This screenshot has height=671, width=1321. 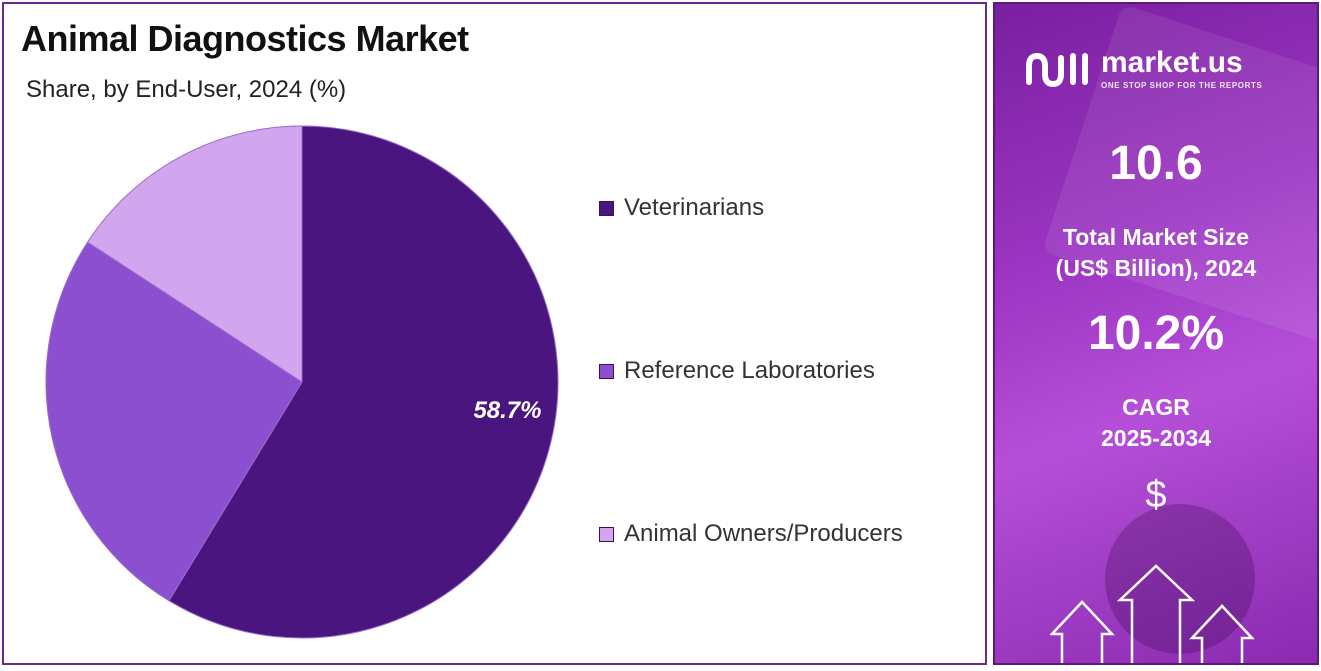 What do you see at coordinates (1172, 62) in the screenshot?
I see `brand-name: market.us` at bounding box center [1172, 62].